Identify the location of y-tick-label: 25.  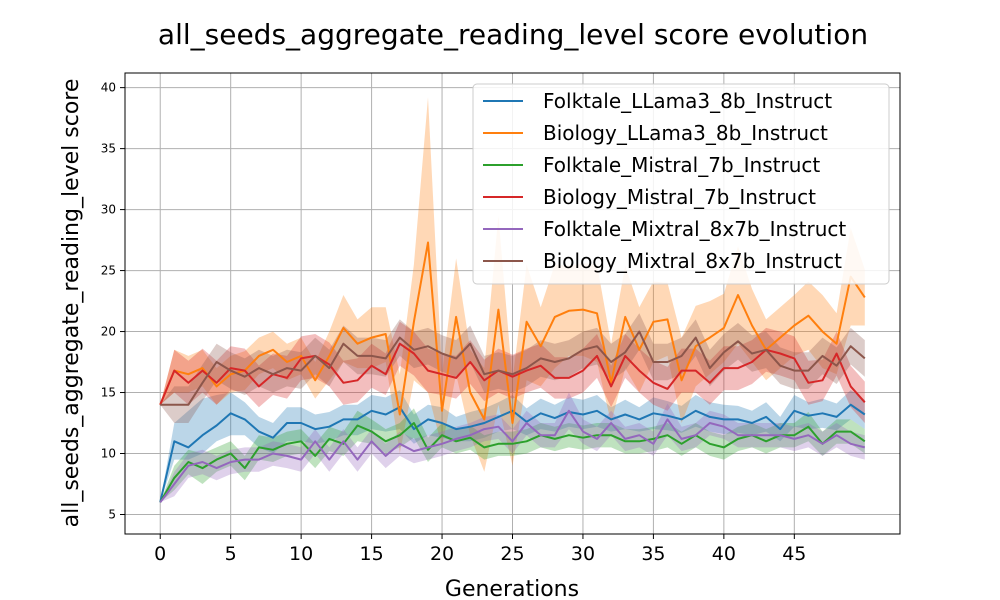
(108, 271).